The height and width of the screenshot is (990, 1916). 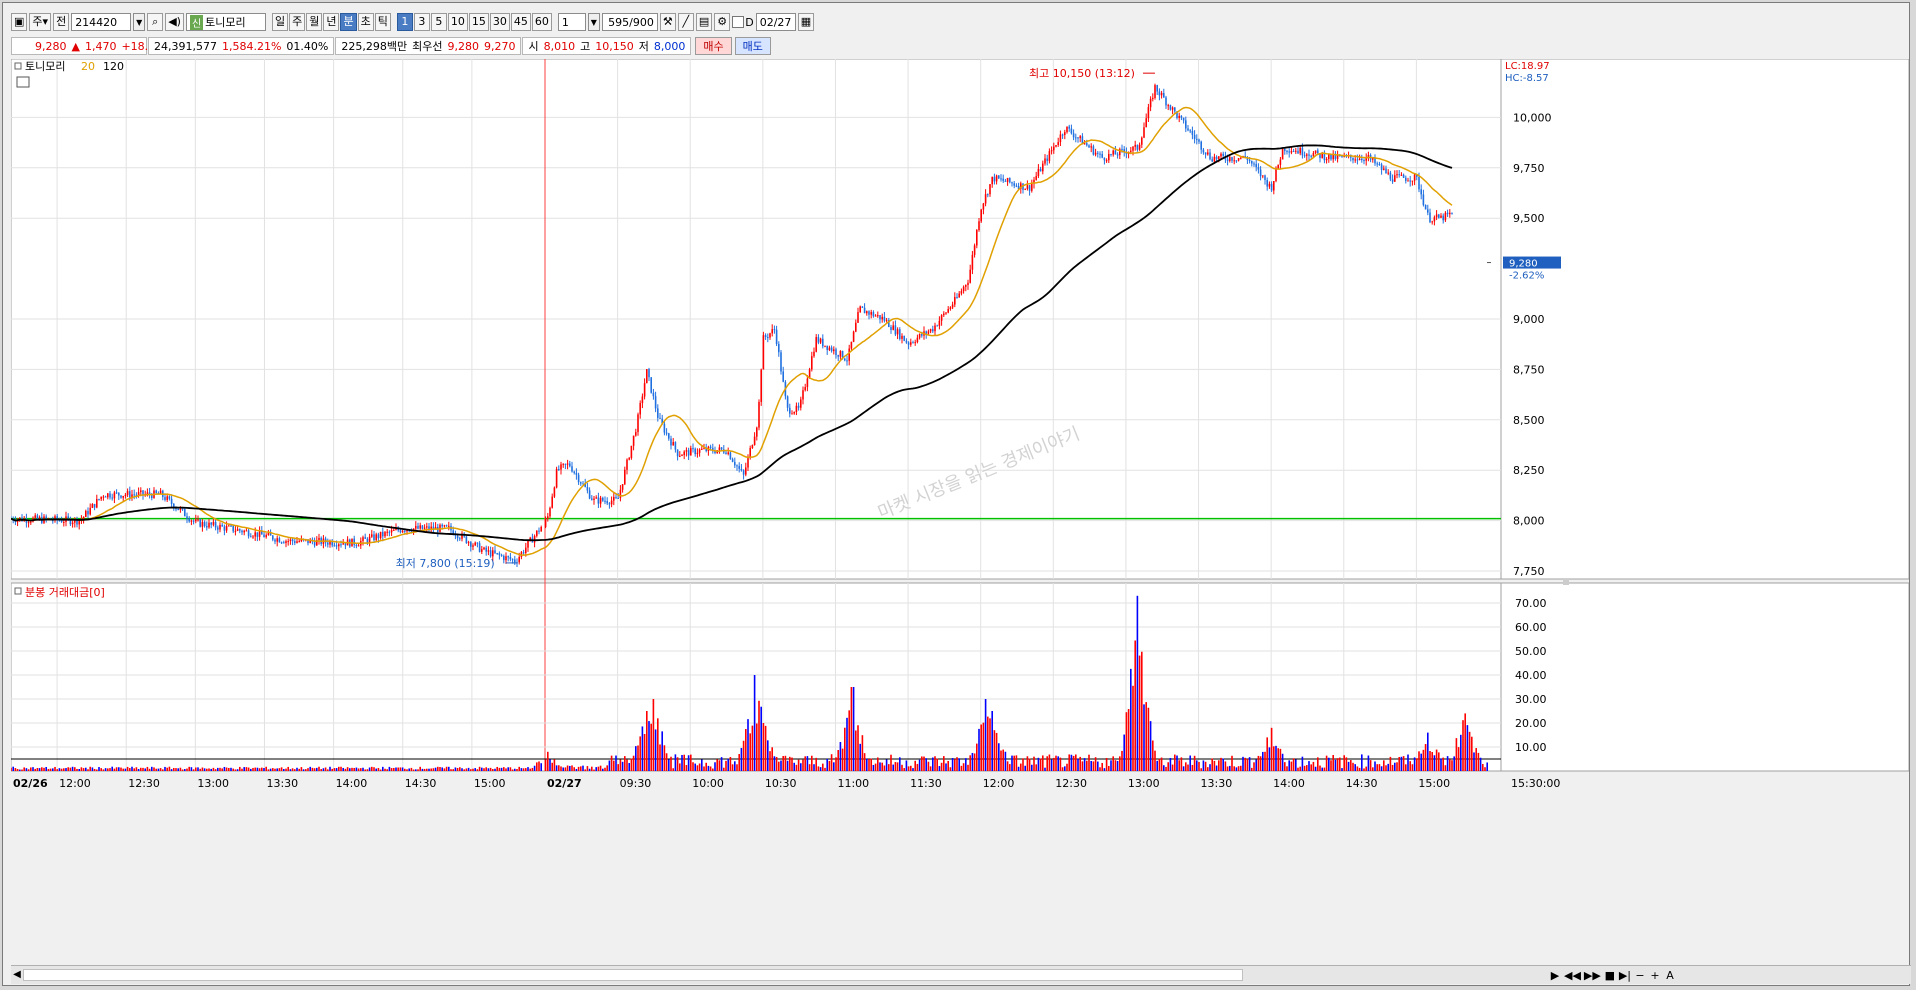 I want to click on search-icon: ⌕, so click(x=155, y=22).